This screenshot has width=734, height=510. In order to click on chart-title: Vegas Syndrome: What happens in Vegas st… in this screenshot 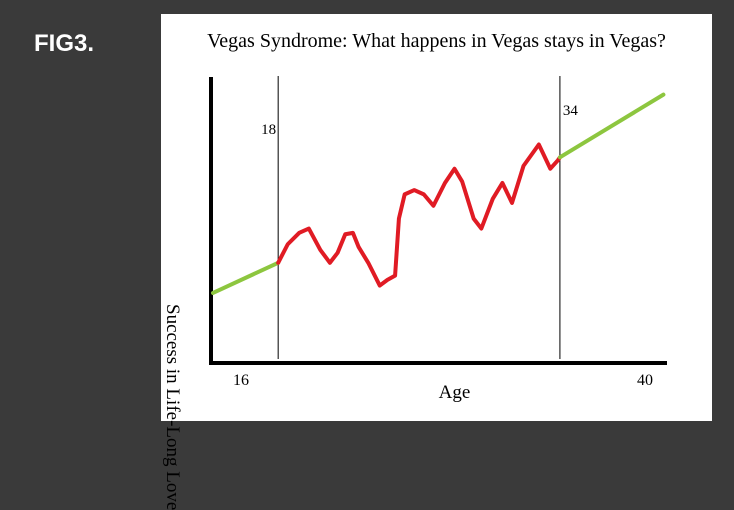, I will do `click(436, 41)`.